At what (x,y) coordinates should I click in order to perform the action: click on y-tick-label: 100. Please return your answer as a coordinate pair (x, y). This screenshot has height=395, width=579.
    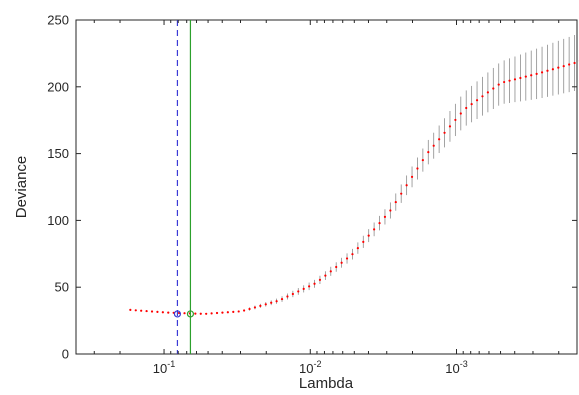
    Looking at the image, I should click on (58, 220).